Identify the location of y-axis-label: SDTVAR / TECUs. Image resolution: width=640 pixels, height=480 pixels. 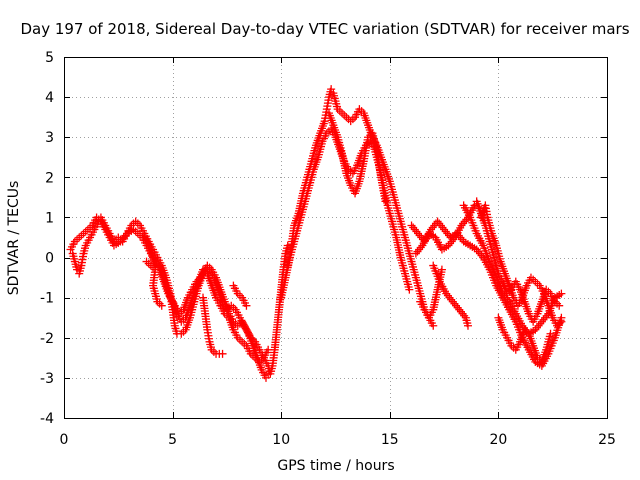
(14, 238).